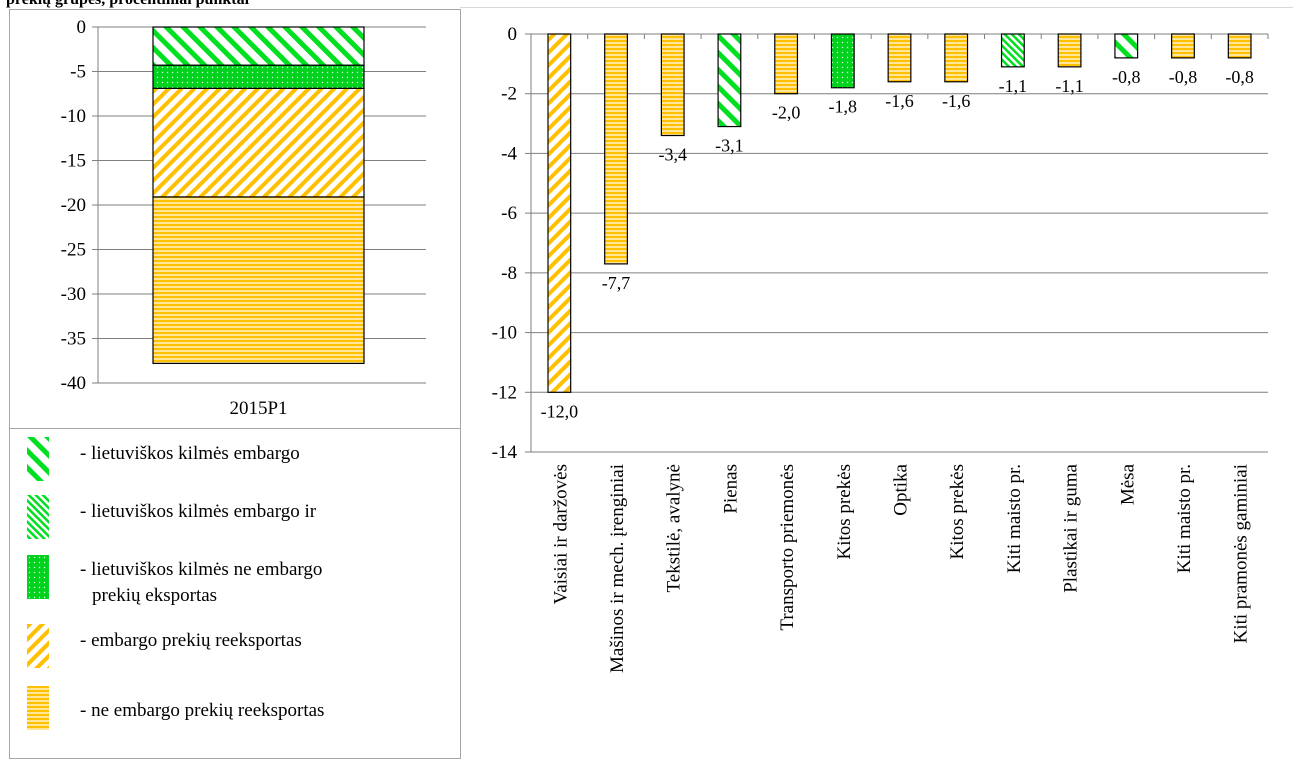 The height and width of the screenshot is (760, 1293). I want to click on data-label: -3,1, so click(729, 146).